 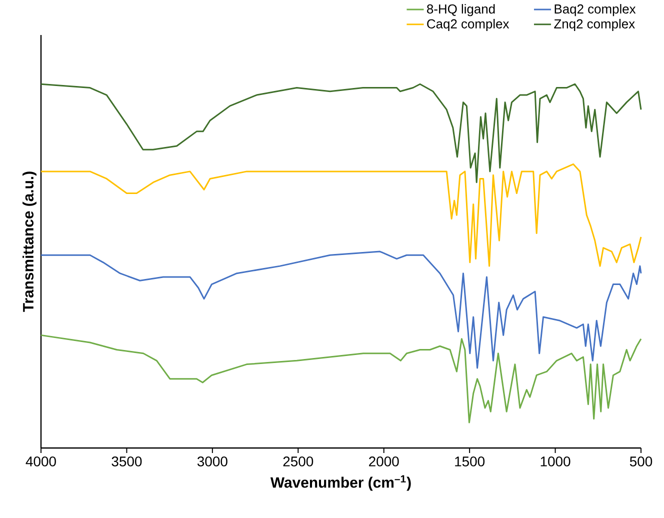 What do you see at coordinates (29, 242) in the screenshot?
I see `y-axis-title: Transmittance (a.u.)` at bounding box center [29, 242].